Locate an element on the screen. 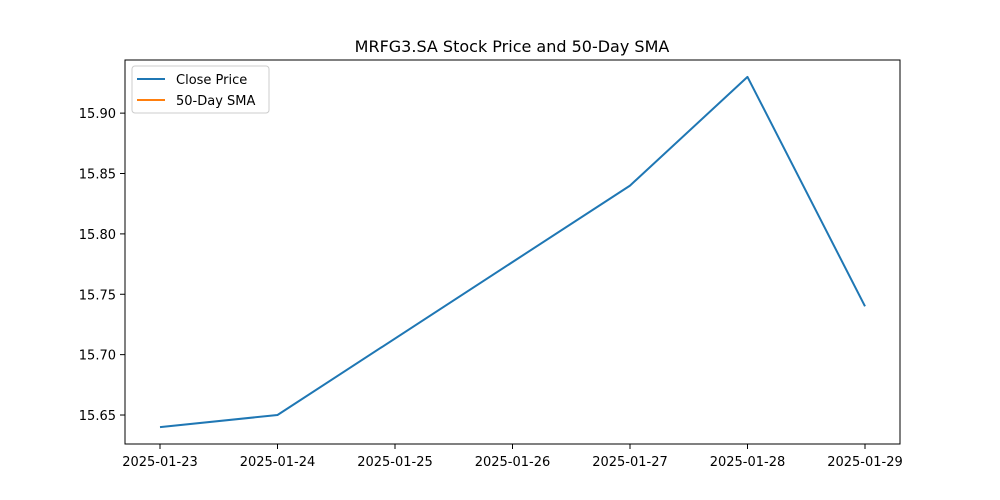  y-tick-label: 15.75 is located at coordinates (97, 295).